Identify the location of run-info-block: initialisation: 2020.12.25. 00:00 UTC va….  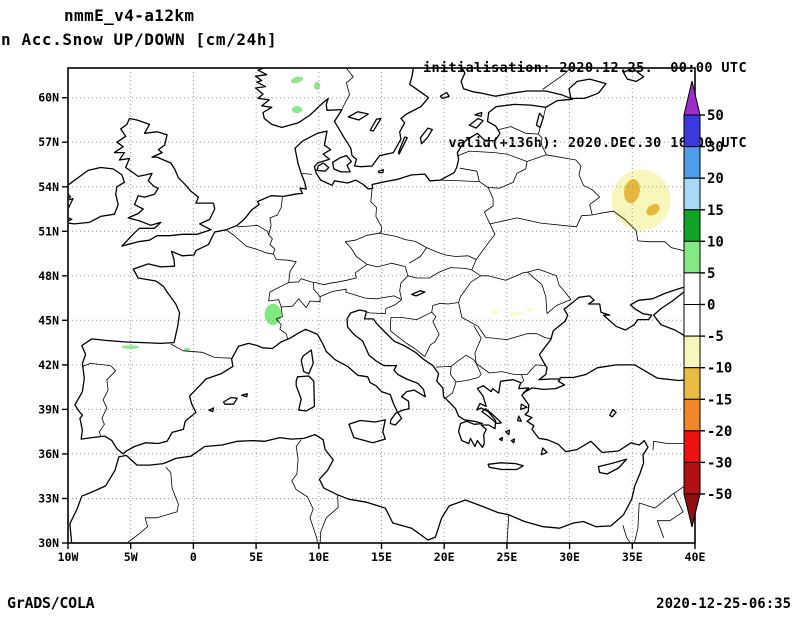
(585, 106).